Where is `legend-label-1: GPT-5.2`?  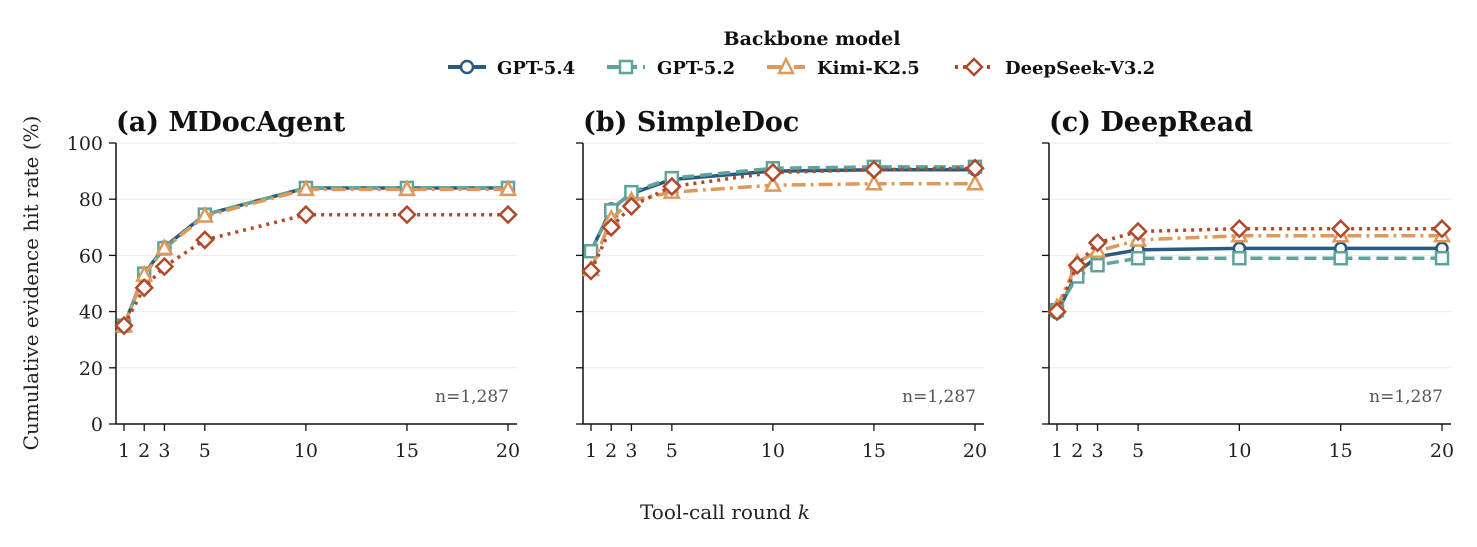 legend-label-1: GPT-5.2 is located at coordinates (696, 68).